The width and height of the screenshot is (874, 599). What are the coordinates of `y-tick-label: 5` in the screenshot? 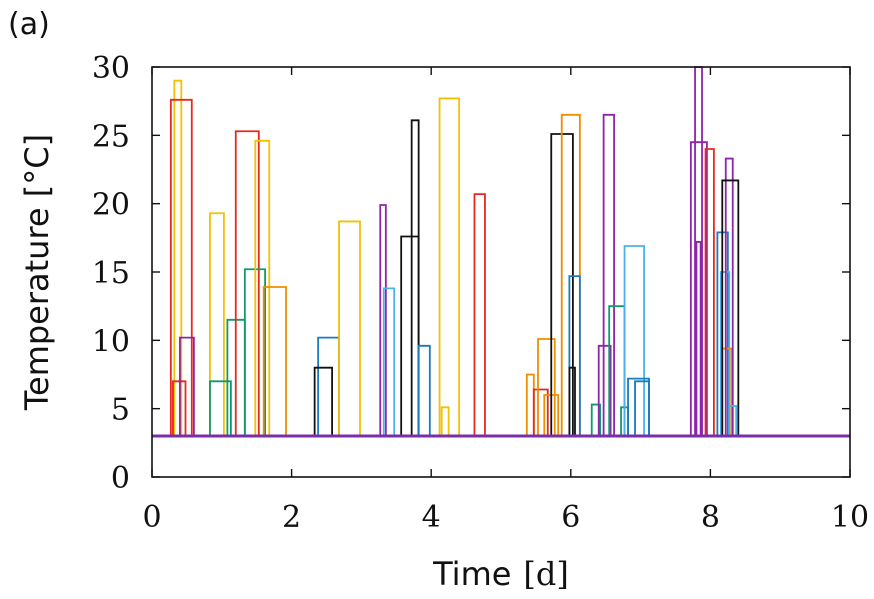 It's located at (120, 410).